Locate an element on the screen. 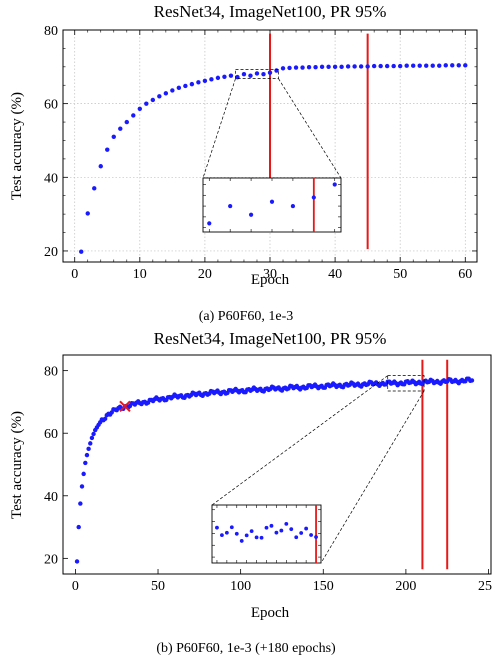  chart-a-zoom-indicator is located at coordinates (272, 124).